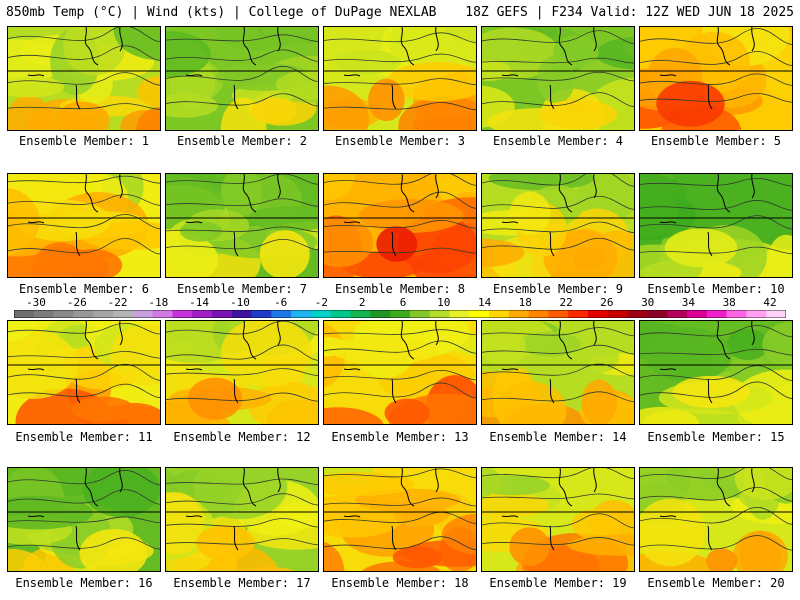  What do you see at coordinates (558, 437) in the screenshot?
I see `ensemble-member-label: Ensemble Member: 14` at bounding box center [558, 437].